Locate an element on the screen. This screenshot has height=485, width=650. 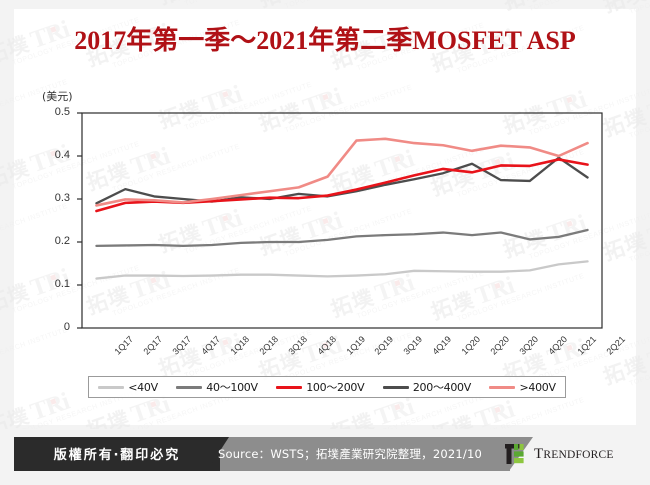
footer-copyright-band is located at coordinates (117, 454).